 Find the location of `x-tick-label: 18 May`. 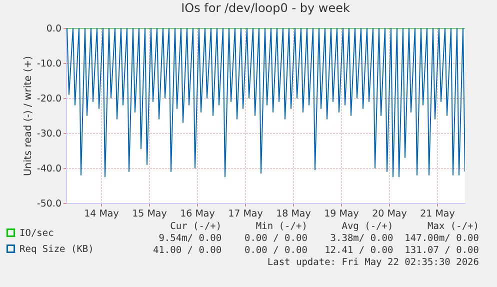

x-tick-label: 18 May is located at coordinates (294, 214).